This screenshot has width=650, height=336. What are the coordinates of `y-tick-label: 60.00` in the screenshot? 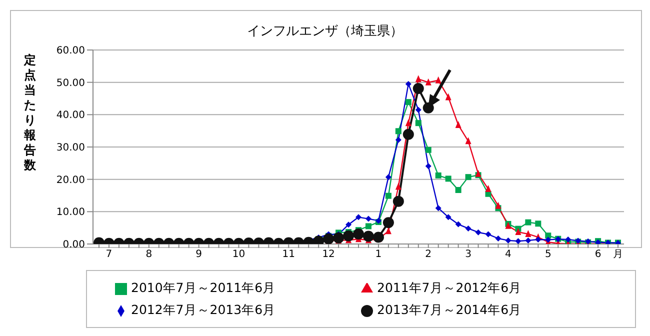 It's located at (70, 51).